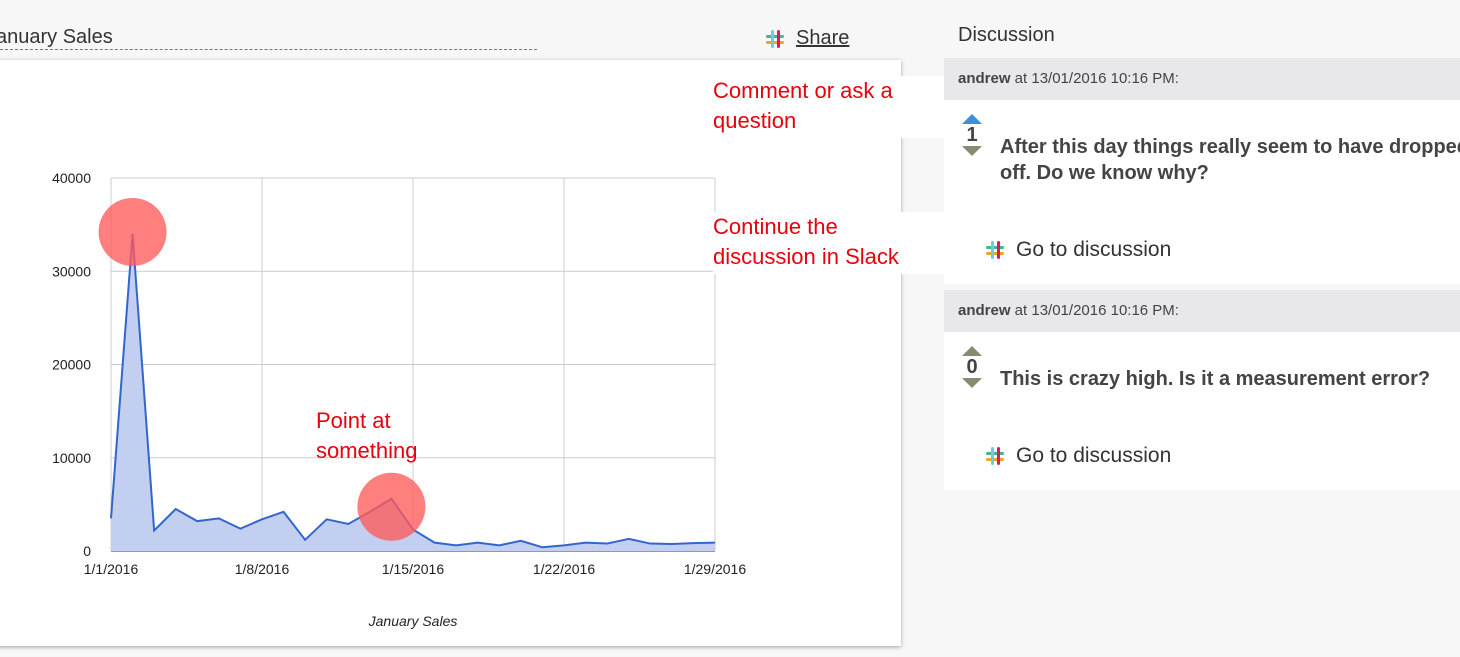  Describe the element at coordinates (71, 271) in the screenshot. I see `y-tick-label: 30000` at that location.